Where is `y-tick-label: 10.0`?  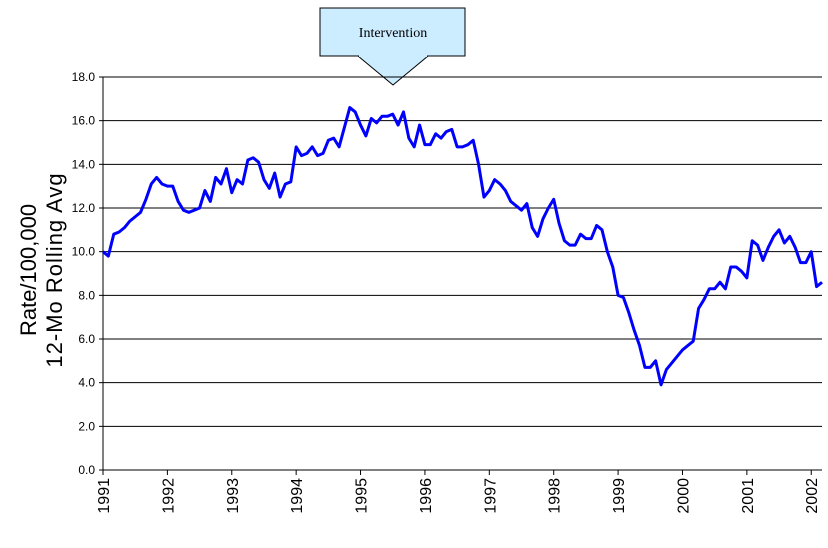
y-tick-label: 10.0 is located at coordinates (84, 252).